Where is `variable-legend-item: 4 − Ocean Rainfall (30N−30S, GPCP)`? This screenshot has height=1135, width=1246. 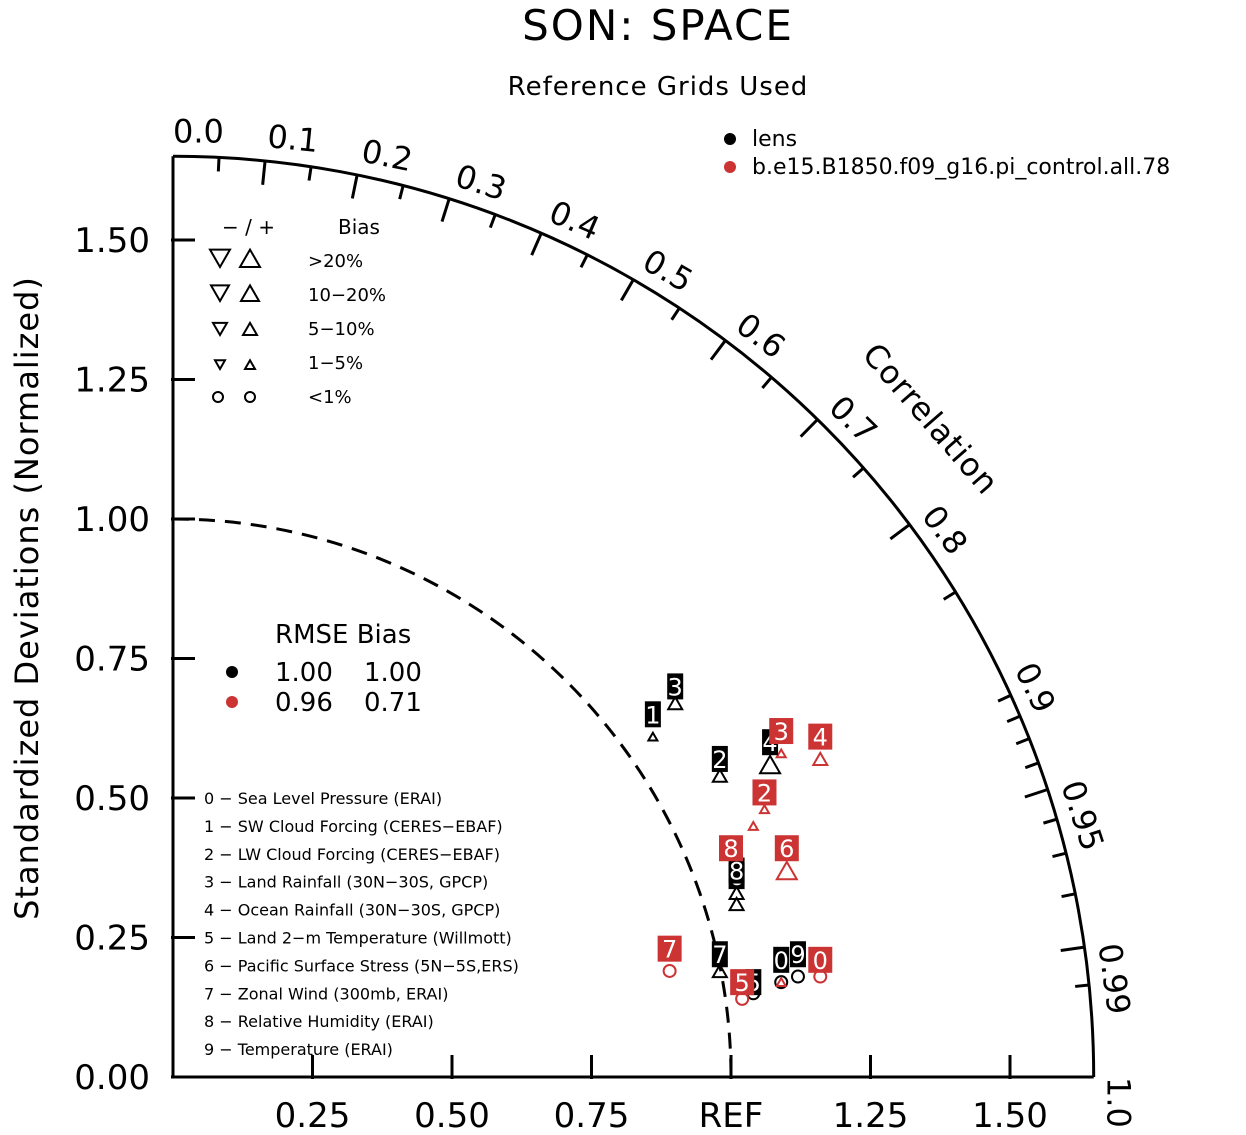
variable-legend-item: 4 − Ocean Rainfall (30N−30S, GPCP) is located at coordinates (352, 910).